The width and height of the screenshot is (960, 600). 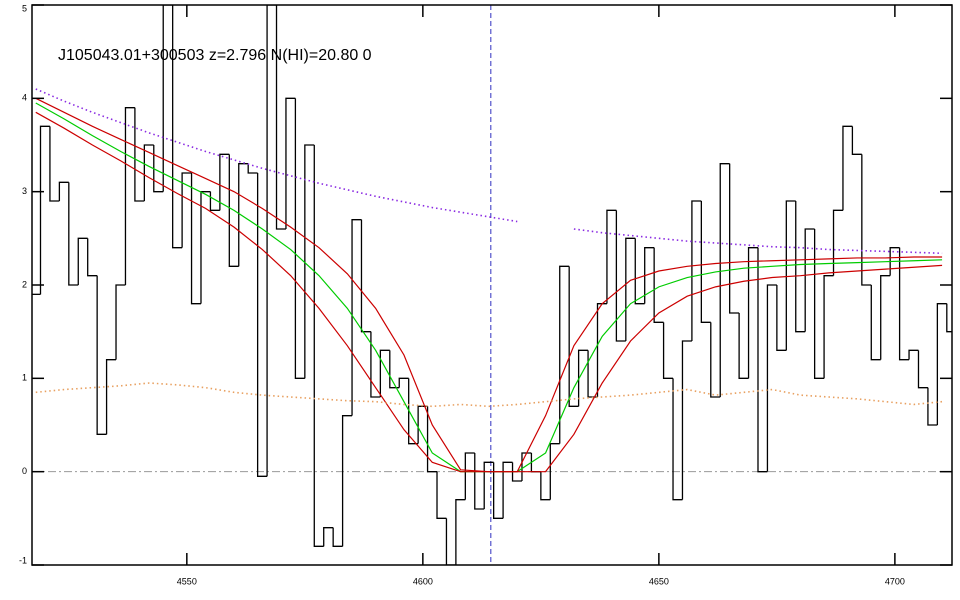 What do you see at coordinates (24, 471) in the screenshot?
I see `y-tick-label: 0` at bounding box center [24, 471].